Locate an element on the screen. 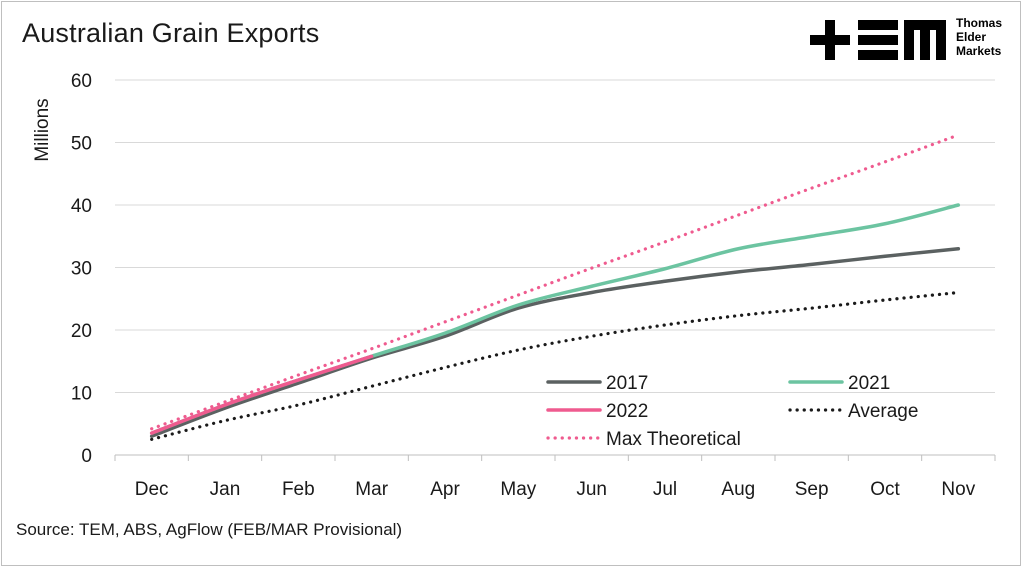 Image resolution: width=1024 pixels, height=569 pixels. y-tick-label: 40 is located at coordinates (81, 206).